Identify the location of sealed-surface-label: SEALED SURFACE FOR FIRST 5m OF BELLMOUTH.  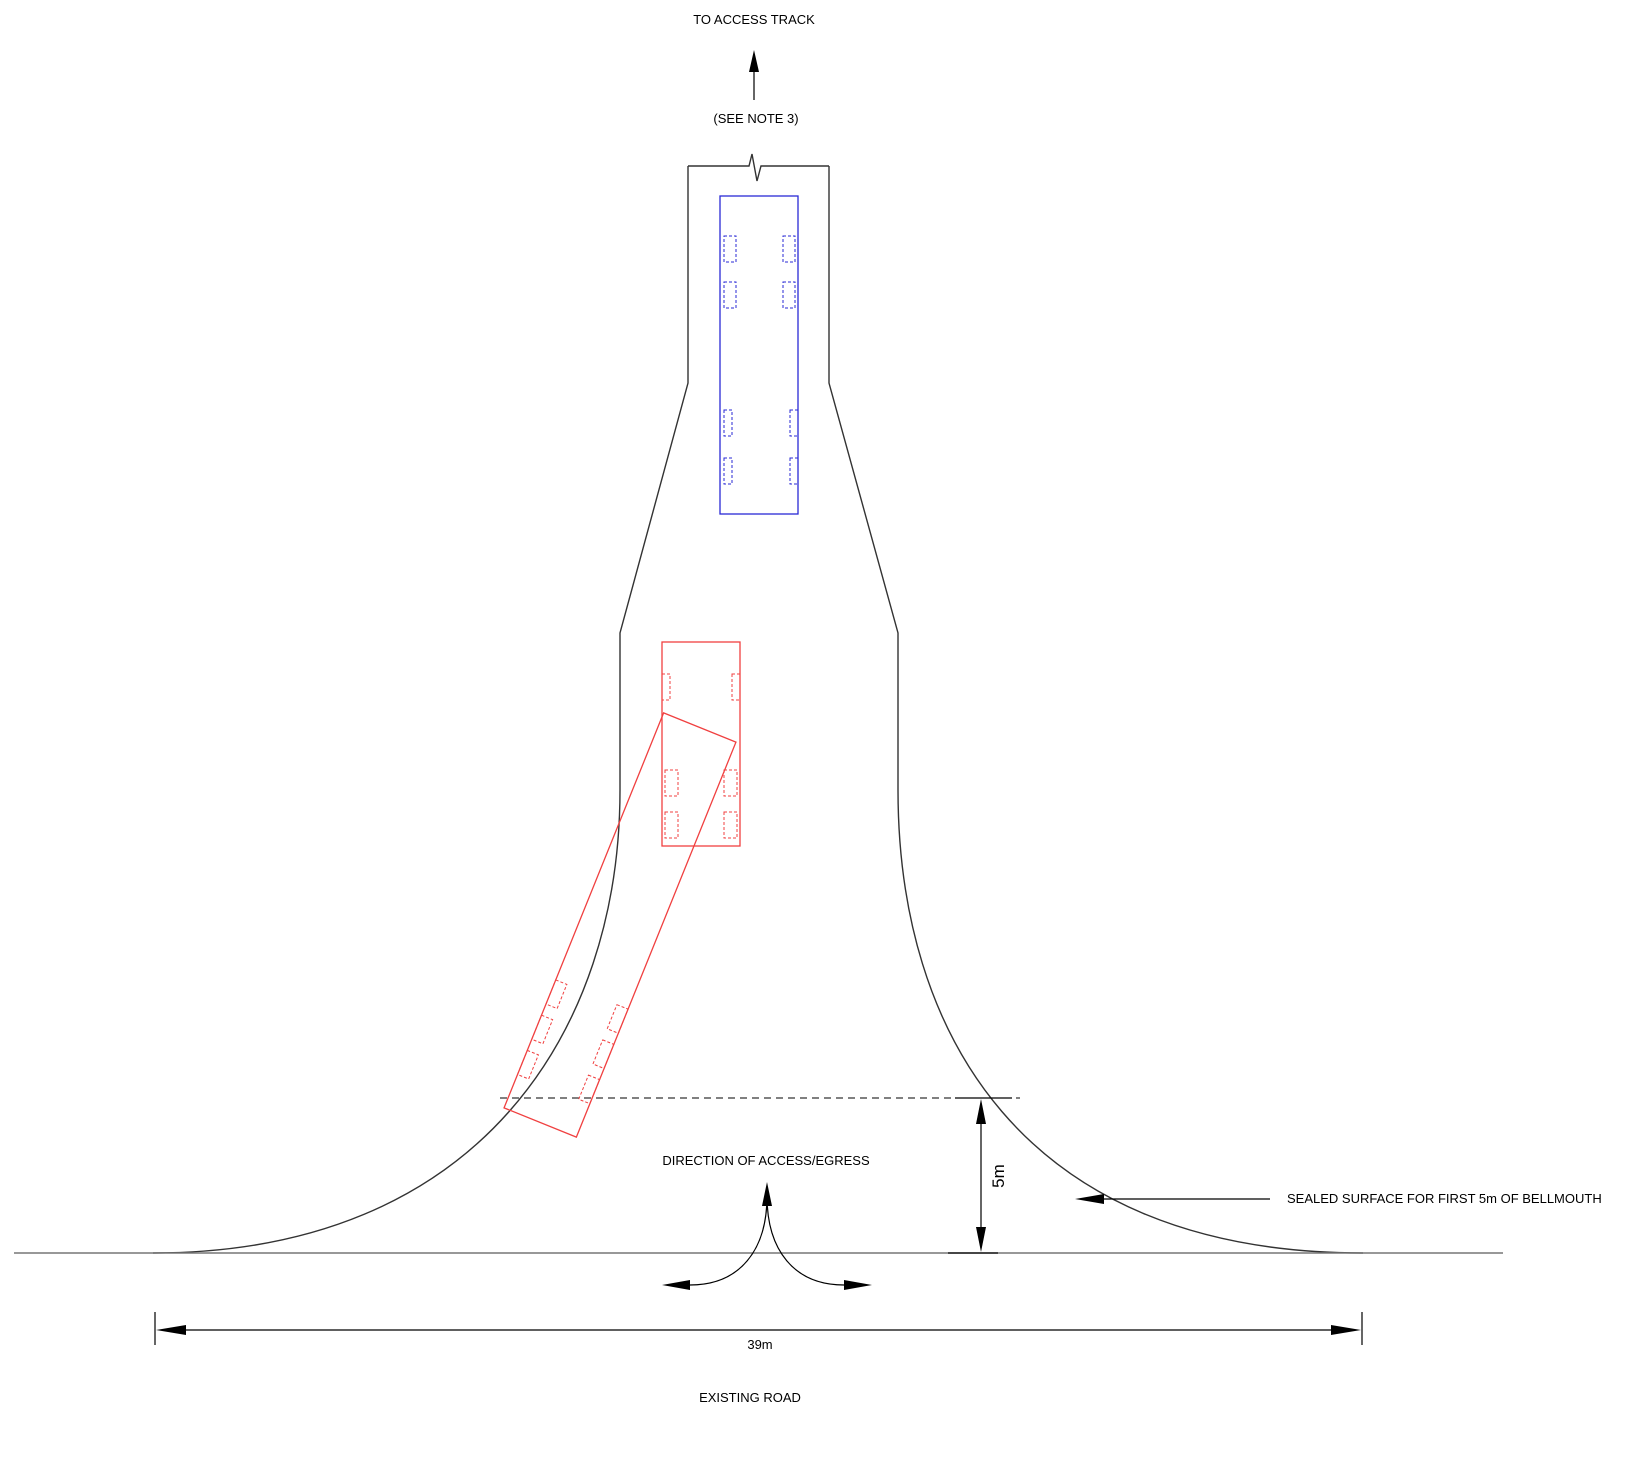
(1444, 1198).